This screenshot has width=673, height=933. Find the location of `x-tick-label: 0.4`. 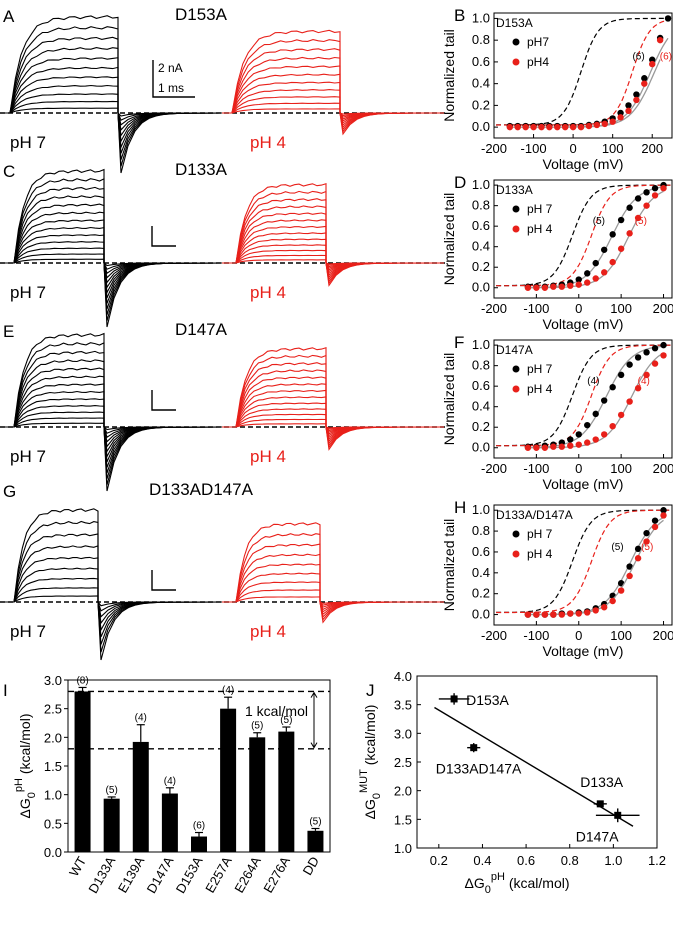

x-tick-label: 0.4 is located at coordinates (482, 860).